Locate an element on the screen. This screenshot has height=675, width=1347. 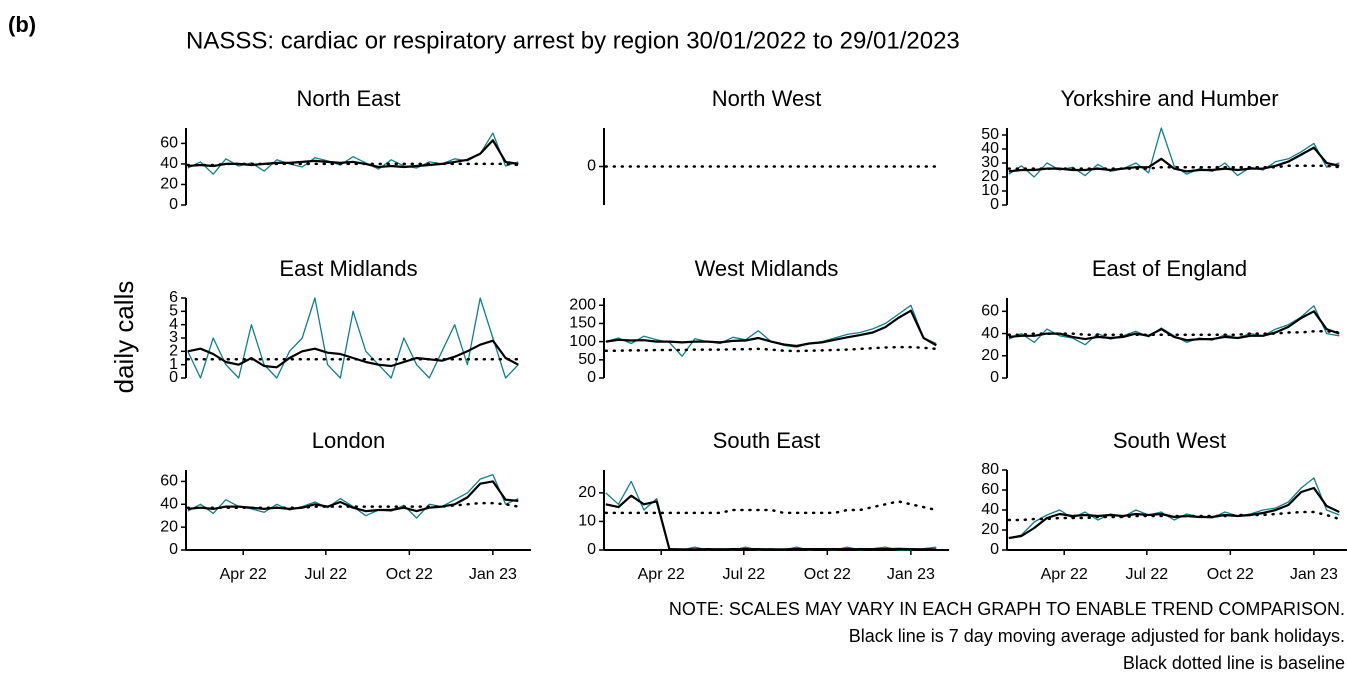
panel-title: West Midlands is located at coordinates (767, 268).